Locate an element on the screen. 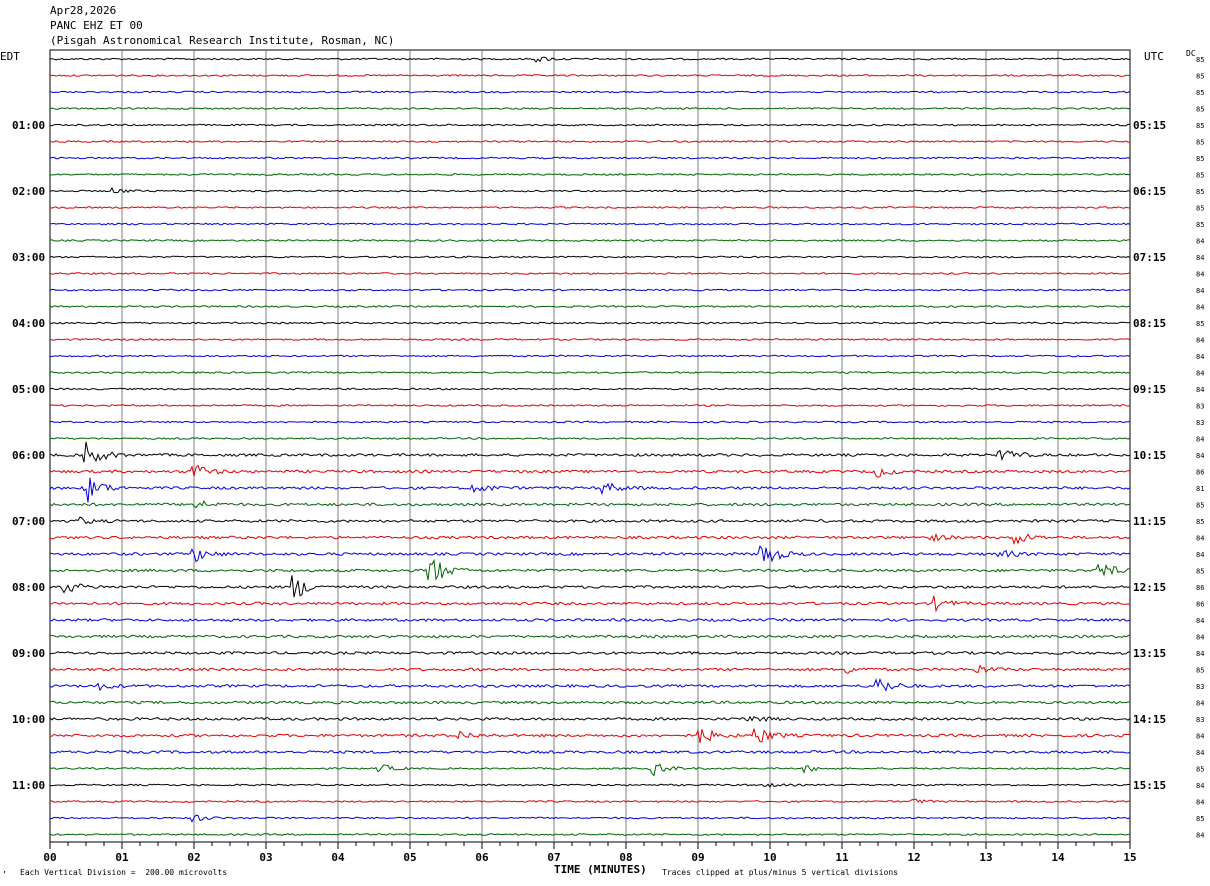  x-tick-label: 15 is located at coordinates (1129, 857).